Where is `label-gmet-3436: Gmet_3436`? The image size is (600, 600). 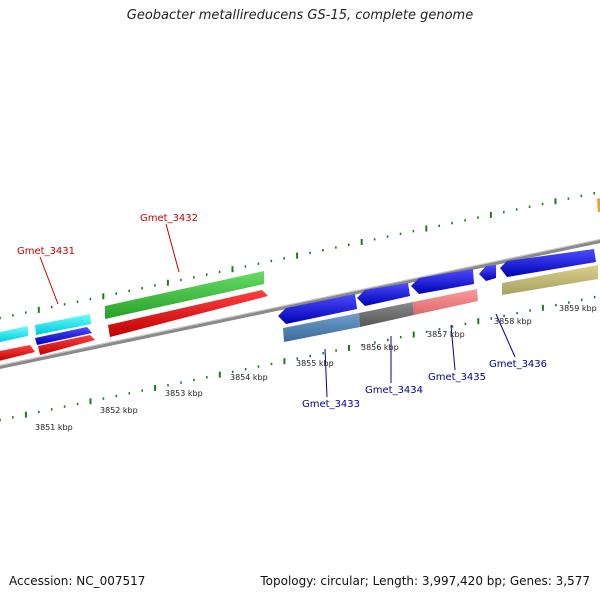
label-gmet-3436: Gmet_3436 is located at coordinates (518, 364).